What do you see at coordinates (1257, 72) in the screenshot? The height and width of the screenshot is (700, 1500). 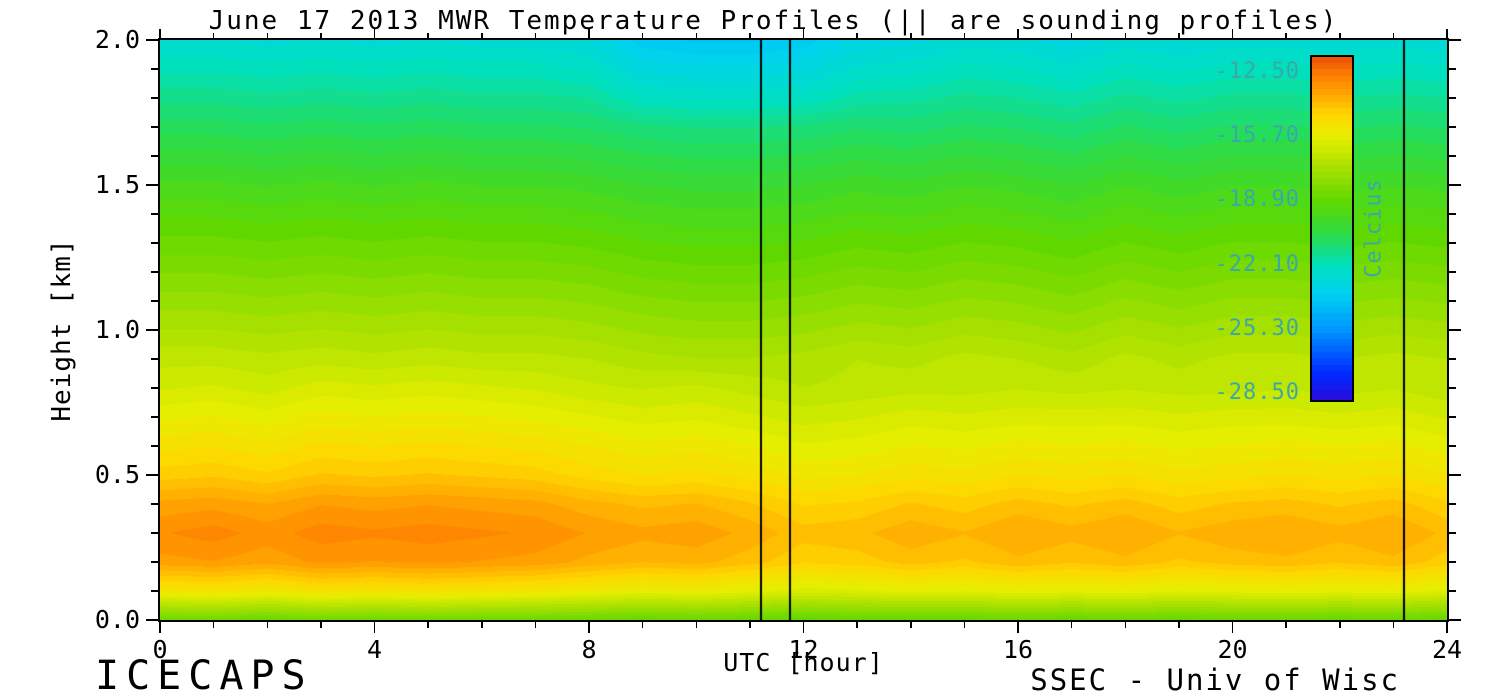 I see `colorbar-tick-label: -12.50` at bounding box center [1257, 72].